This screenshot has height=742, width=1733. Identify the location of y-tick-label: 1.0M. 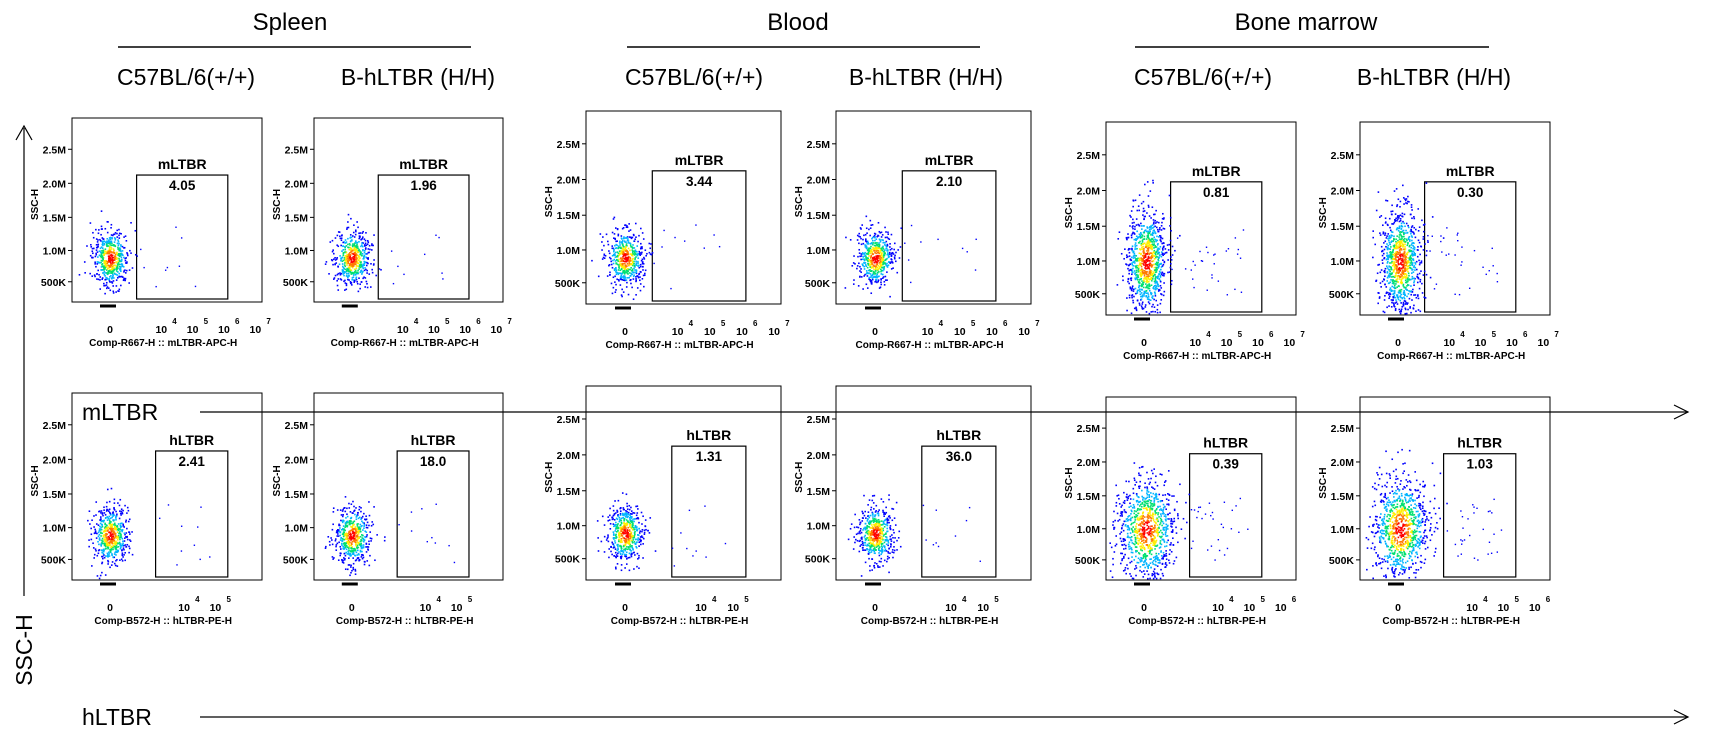
(819, 251).